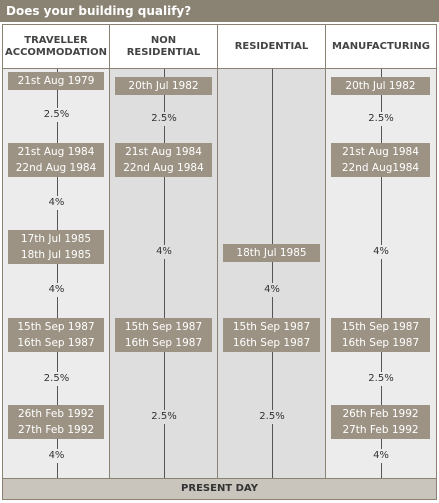 This screenshot has width=439, height=503. I want to click on header-line: MANUFACTURING, so click(381, 46).